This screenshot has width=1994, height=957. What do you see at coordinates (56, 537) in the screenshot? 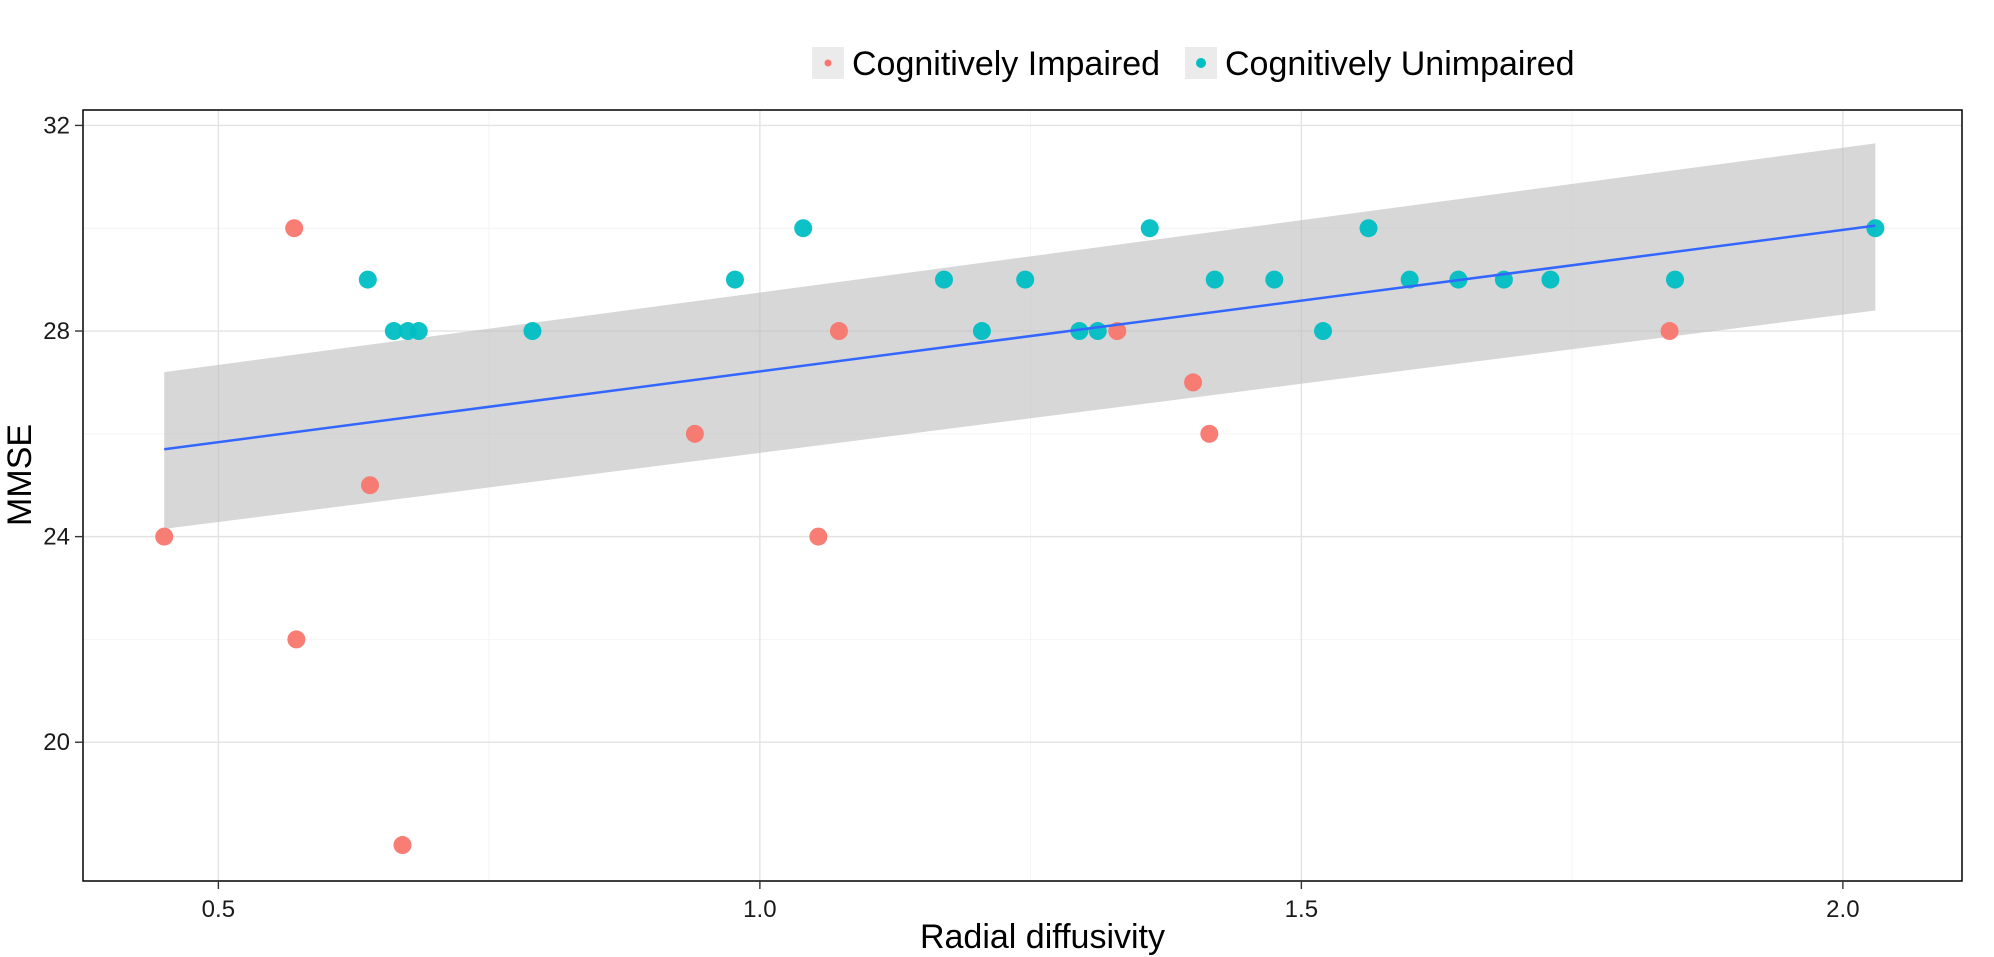
I see `y-tick-label: 24` at bounding box center [56, 537].